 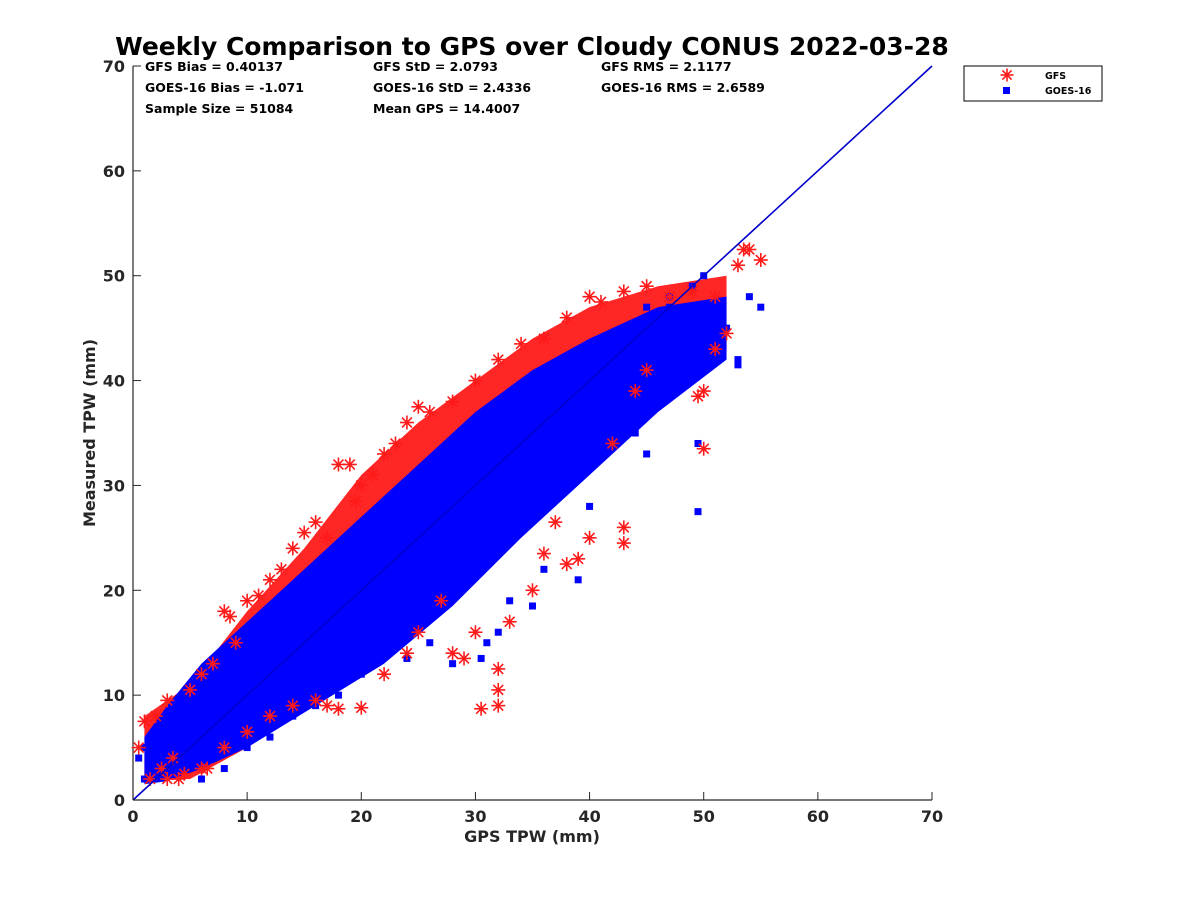 What do you see at coordinates (1055, 76) in the screenshot?
I see `legend-gfs-label: GFS` at bounding box center [1055, 76].